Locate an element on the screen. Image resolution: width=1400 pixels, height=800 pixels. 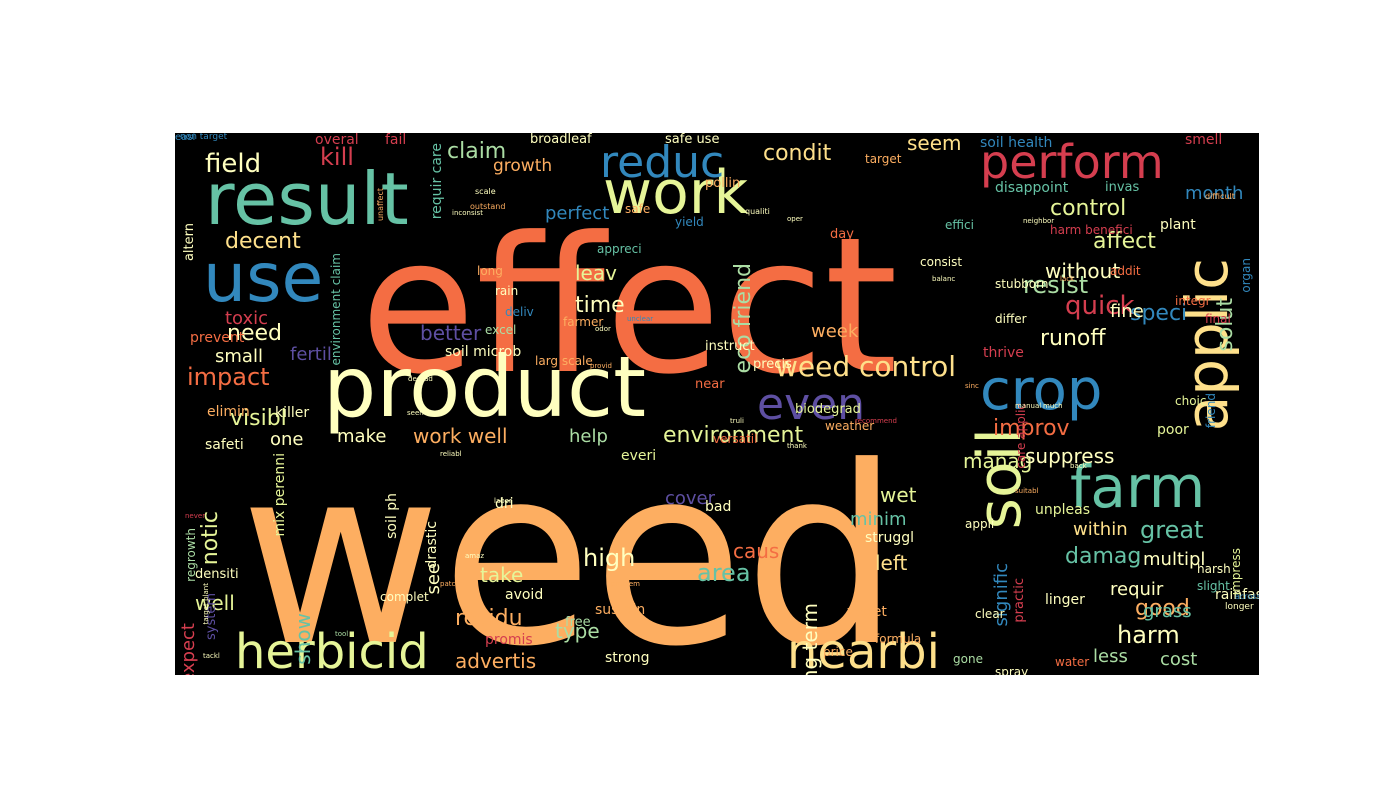
cloud-word: prevent is located at coordinates (217, 338).